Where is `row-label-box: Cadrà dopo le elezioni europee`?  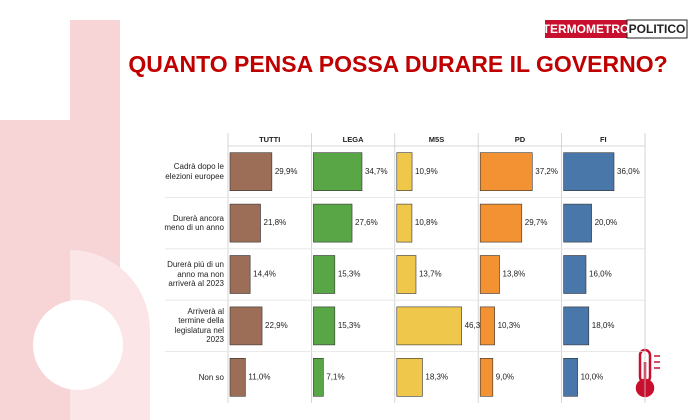
row-label-box: Cadrà dopo le elezioni europee is located at coordinates (194, 171).